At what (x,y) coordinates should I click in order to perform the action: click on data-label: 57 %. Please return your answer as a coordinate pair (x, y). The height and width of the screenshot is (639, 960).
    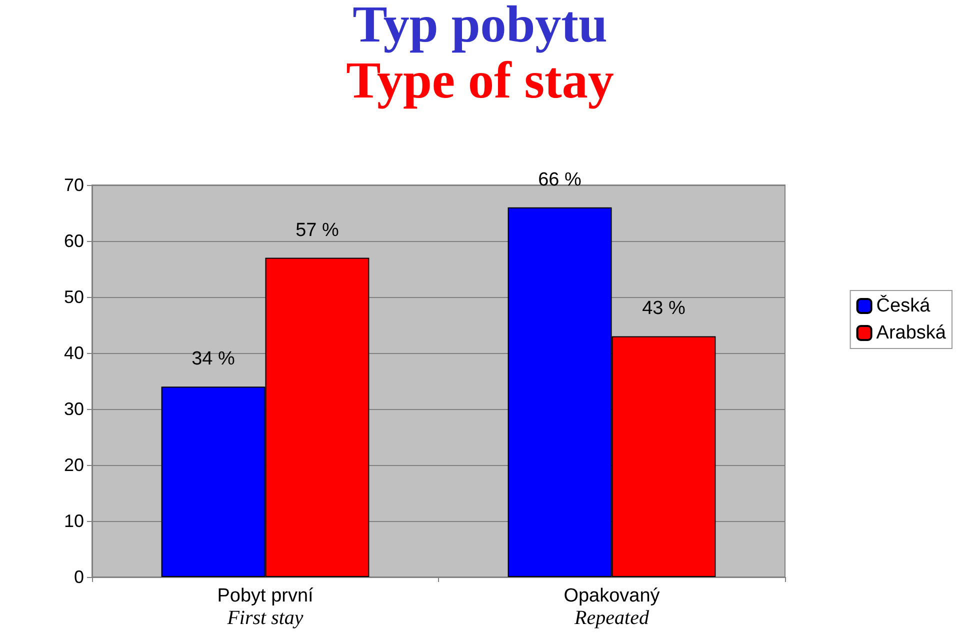
    Looking at the image, I should click on (317, 230).